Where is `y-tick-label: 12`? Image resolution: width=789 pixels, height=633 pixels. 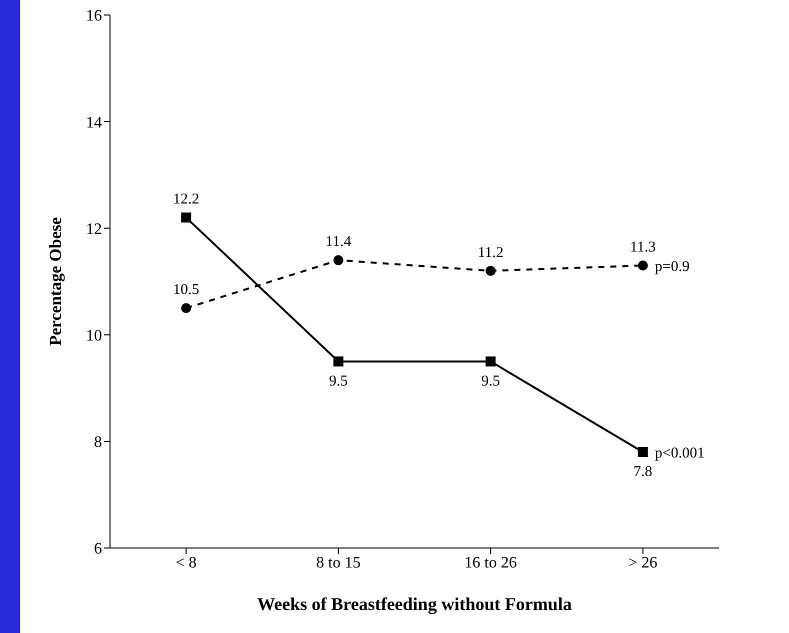
y-tick-label: 12 is located at coordinates (94, 229).